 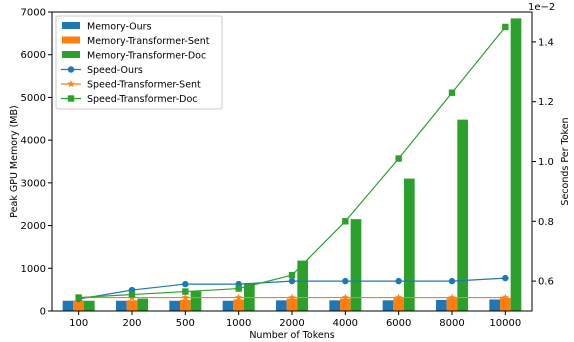 I want to click on y2-offset-text: 1e−2, so click(x=541, y=7).